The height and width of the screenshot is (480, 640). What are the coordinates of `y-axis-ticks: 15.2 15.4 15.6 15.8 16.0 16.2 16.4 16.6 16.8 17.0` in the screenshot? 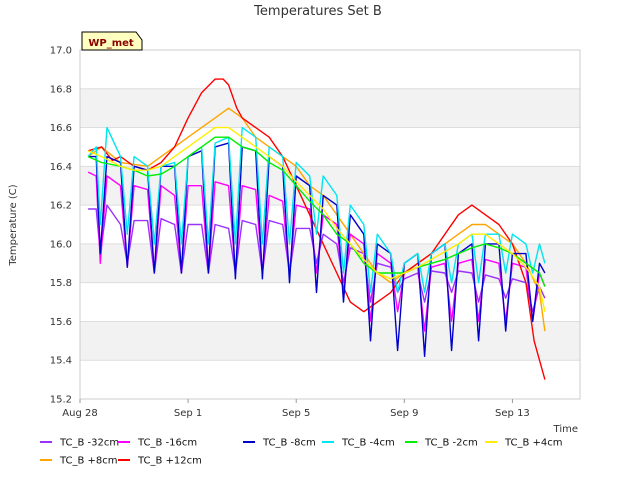 It's located at (61, 226).